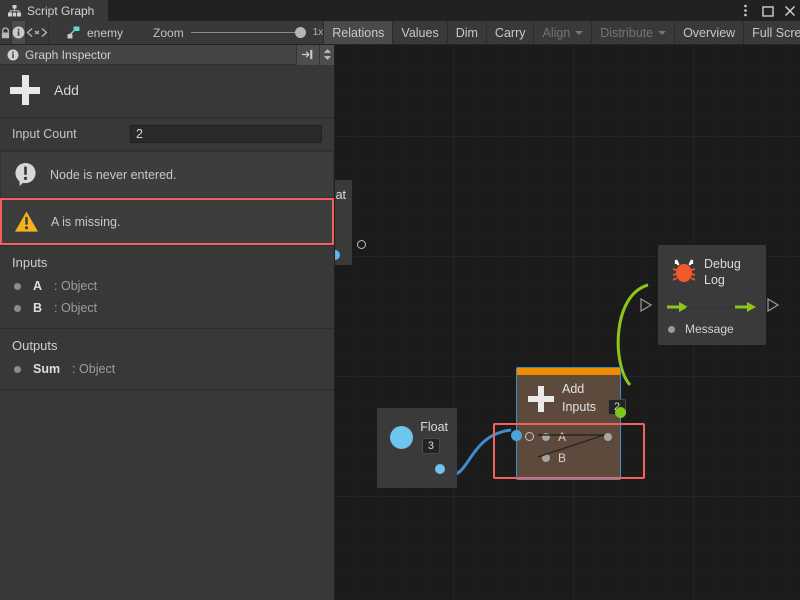 Image resolution: width=800 pixels, height=600 pixels. I want to click on inspector-message-info-text: Node is never entered., so click(113, 174).